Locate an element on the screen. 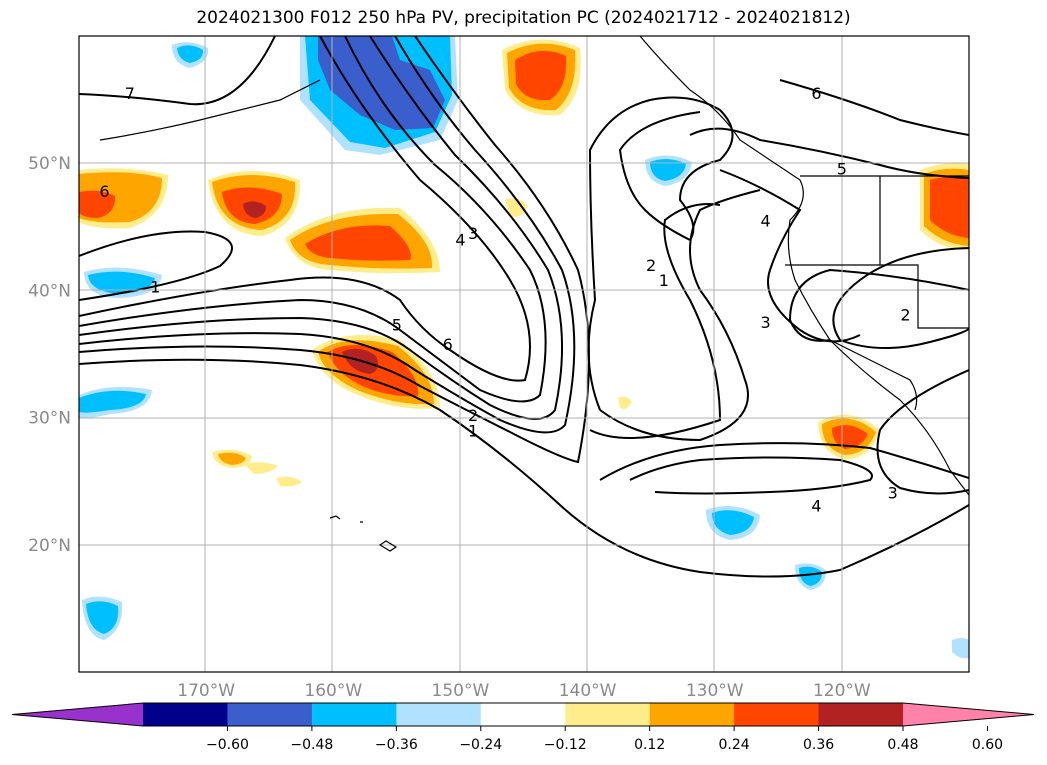 The width and height of the screenshot is (1047, 765). pos-blob-central is located at coordinates (254, 209).